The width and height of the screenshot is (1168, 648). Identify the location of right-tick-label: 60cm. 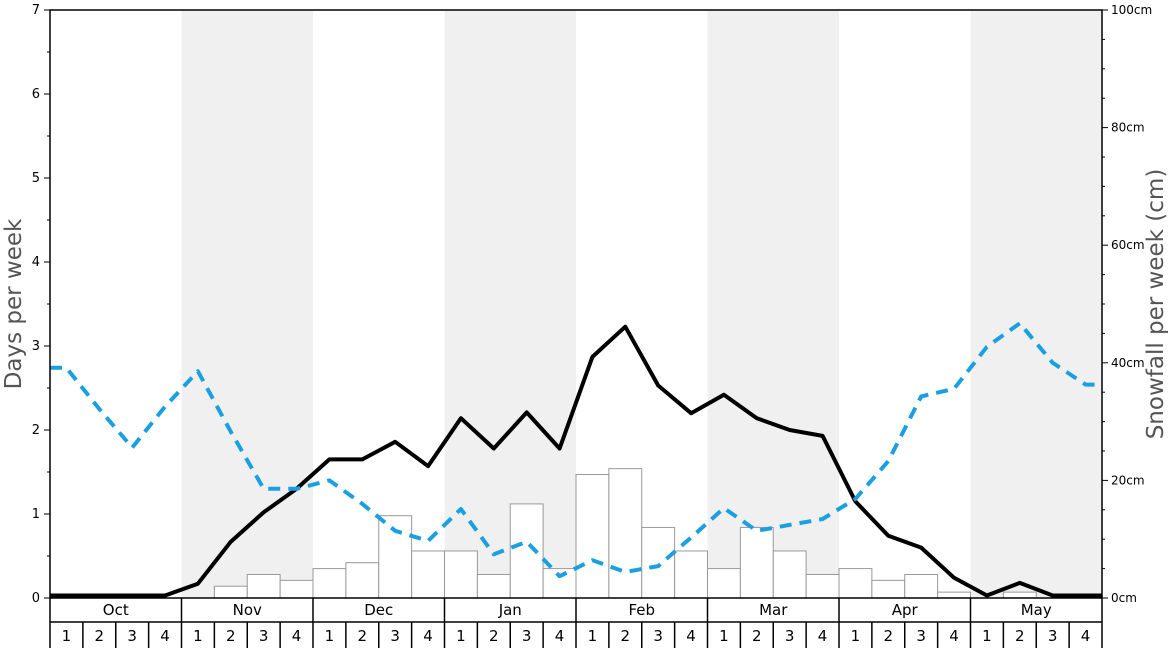
(1128, 245).